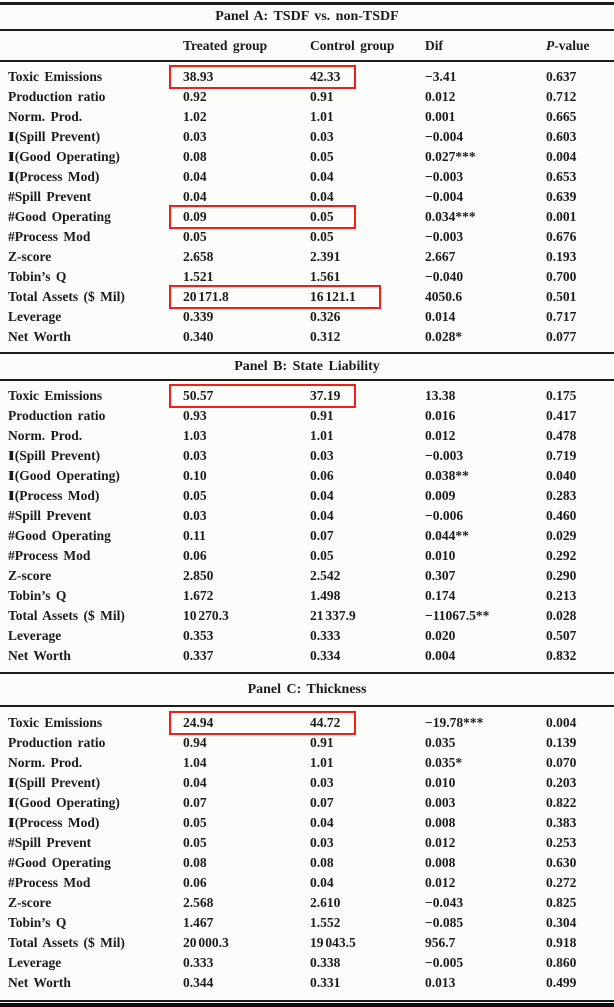 Image resolution: width=614 pixels, height=1007 pixels. Describe the element at coordinates (307, 803) in the screenshot. I see `table-row: I(Good Operating) 0.07 0.07 0.003 0.822` at that location.